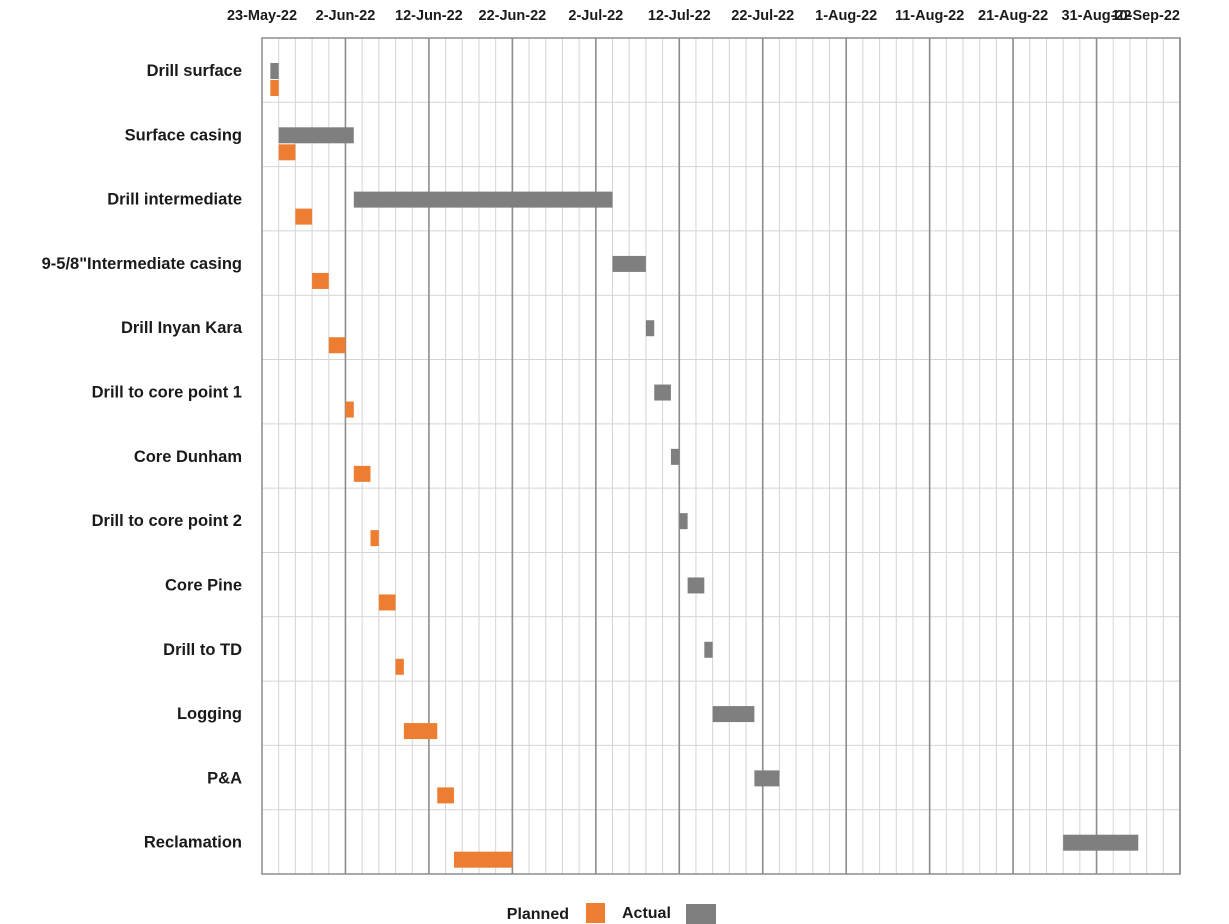 The image size is (1229, 924). What do you see at coordinates (182, 328) in the screenshot?
I see `task-label: Drill Inyan Kara` at bounding box center [182, 328].